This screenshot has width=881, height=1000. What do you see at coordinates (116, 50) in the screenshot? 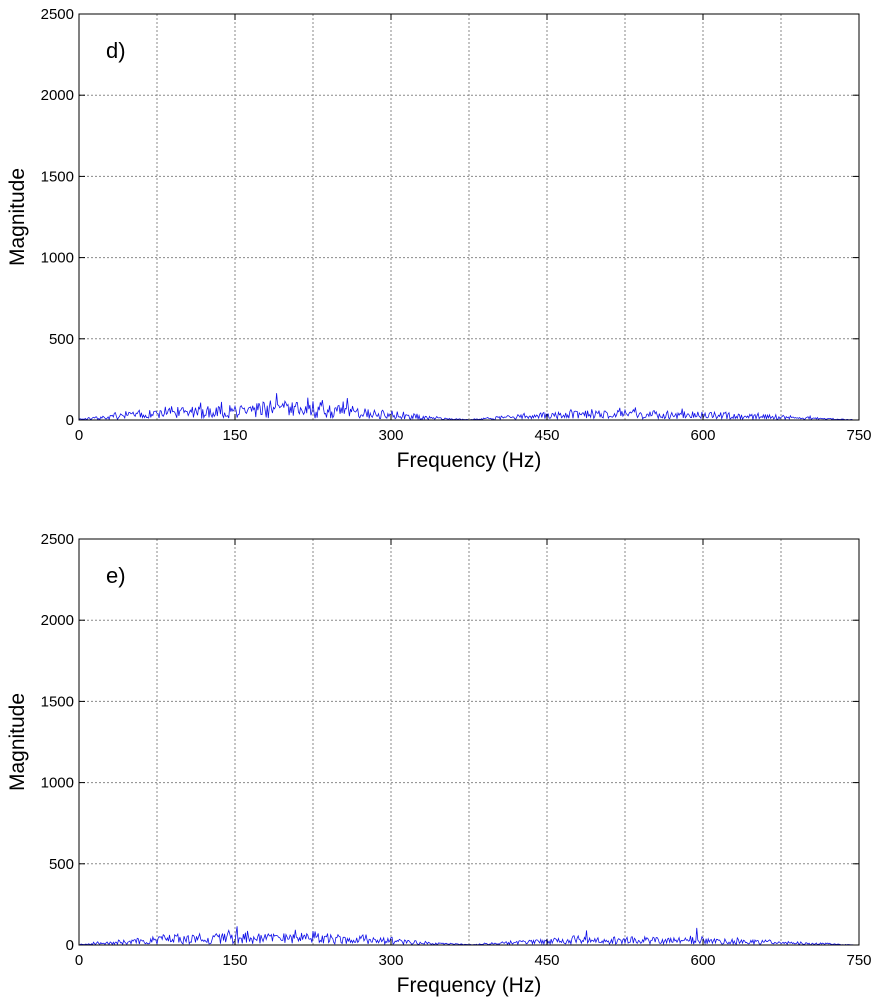
I see `panel-label: d)` at bounding box center [116, 50].